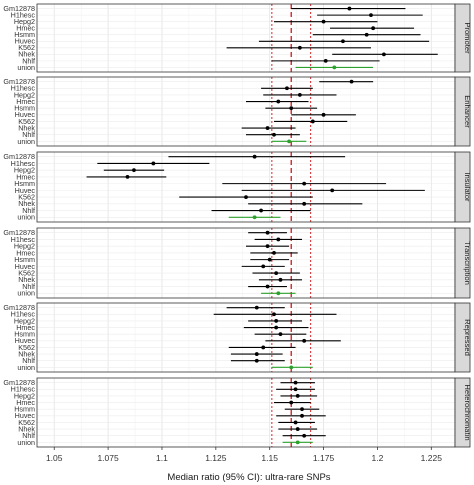 This screenshot has height=485, width=474. What do you see at coordinates (467, 187) in the screenshot?
I see `panel-strip-label: Insulator` at bounding box center [467, 187].